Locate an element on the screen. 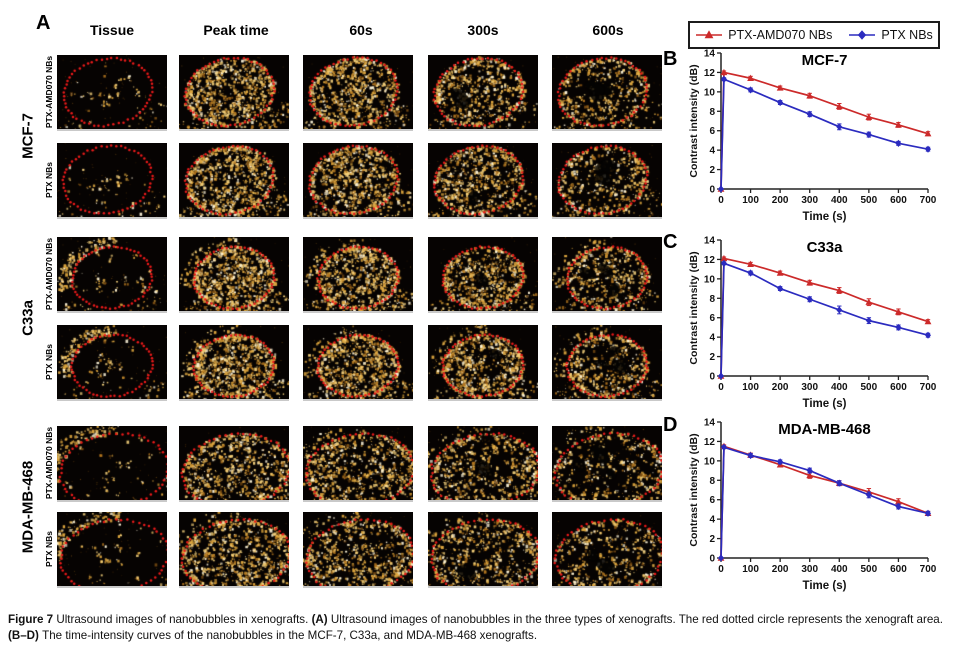  chart-title: MCF-7 is located at coordinates (825, 60).